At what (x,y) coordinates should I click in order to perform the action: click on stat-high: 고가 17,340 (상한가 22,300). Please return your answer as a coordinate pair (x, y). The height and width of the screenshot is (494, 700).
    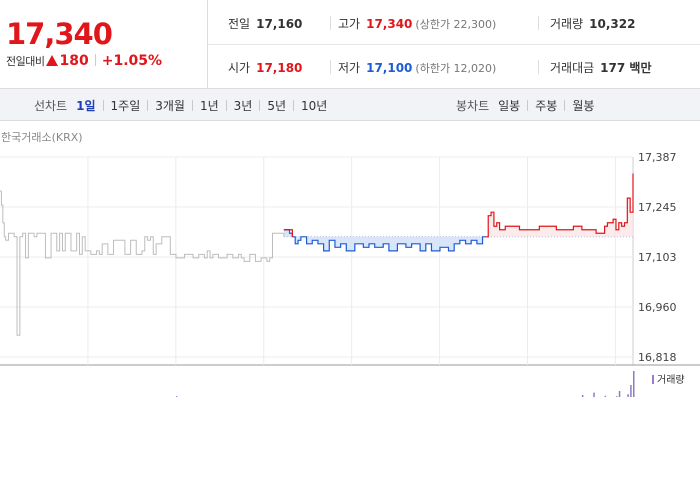
    Looking at the image, I should click on (417, 23).